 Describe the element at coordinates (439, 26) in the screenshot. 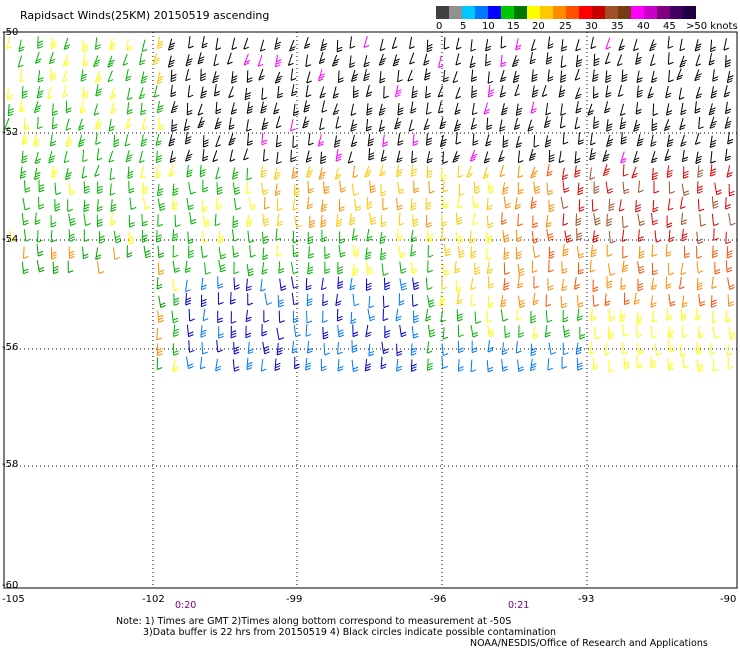

I see `scale-label: 0` at that location.